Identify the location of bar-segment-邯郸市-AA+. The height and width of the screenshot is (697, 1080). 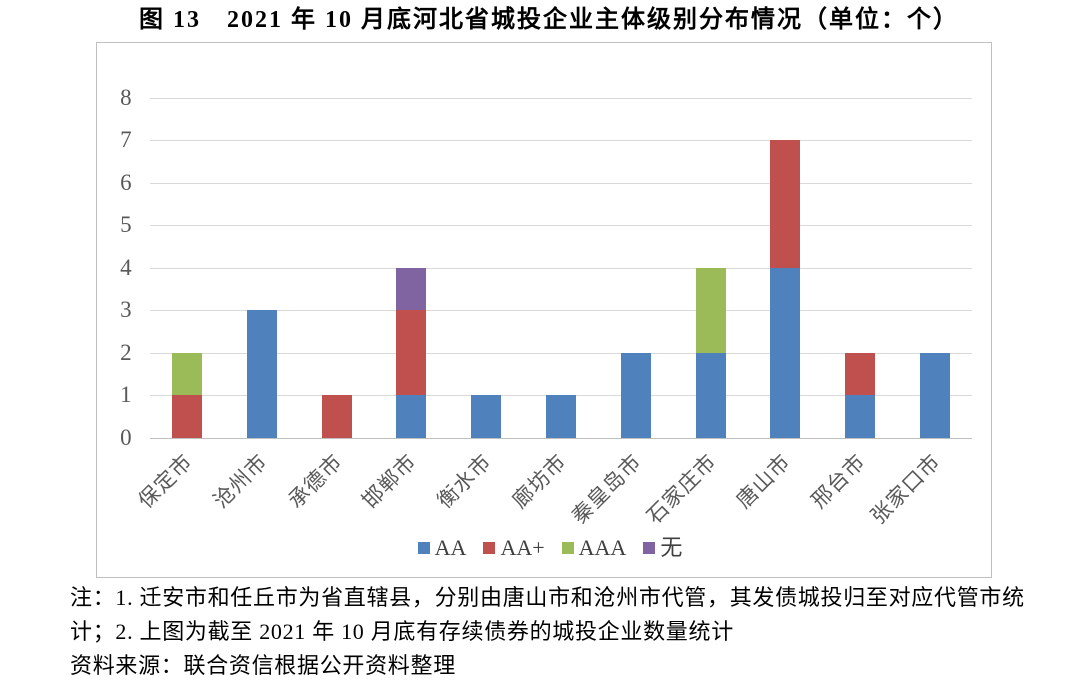
(411, 353).